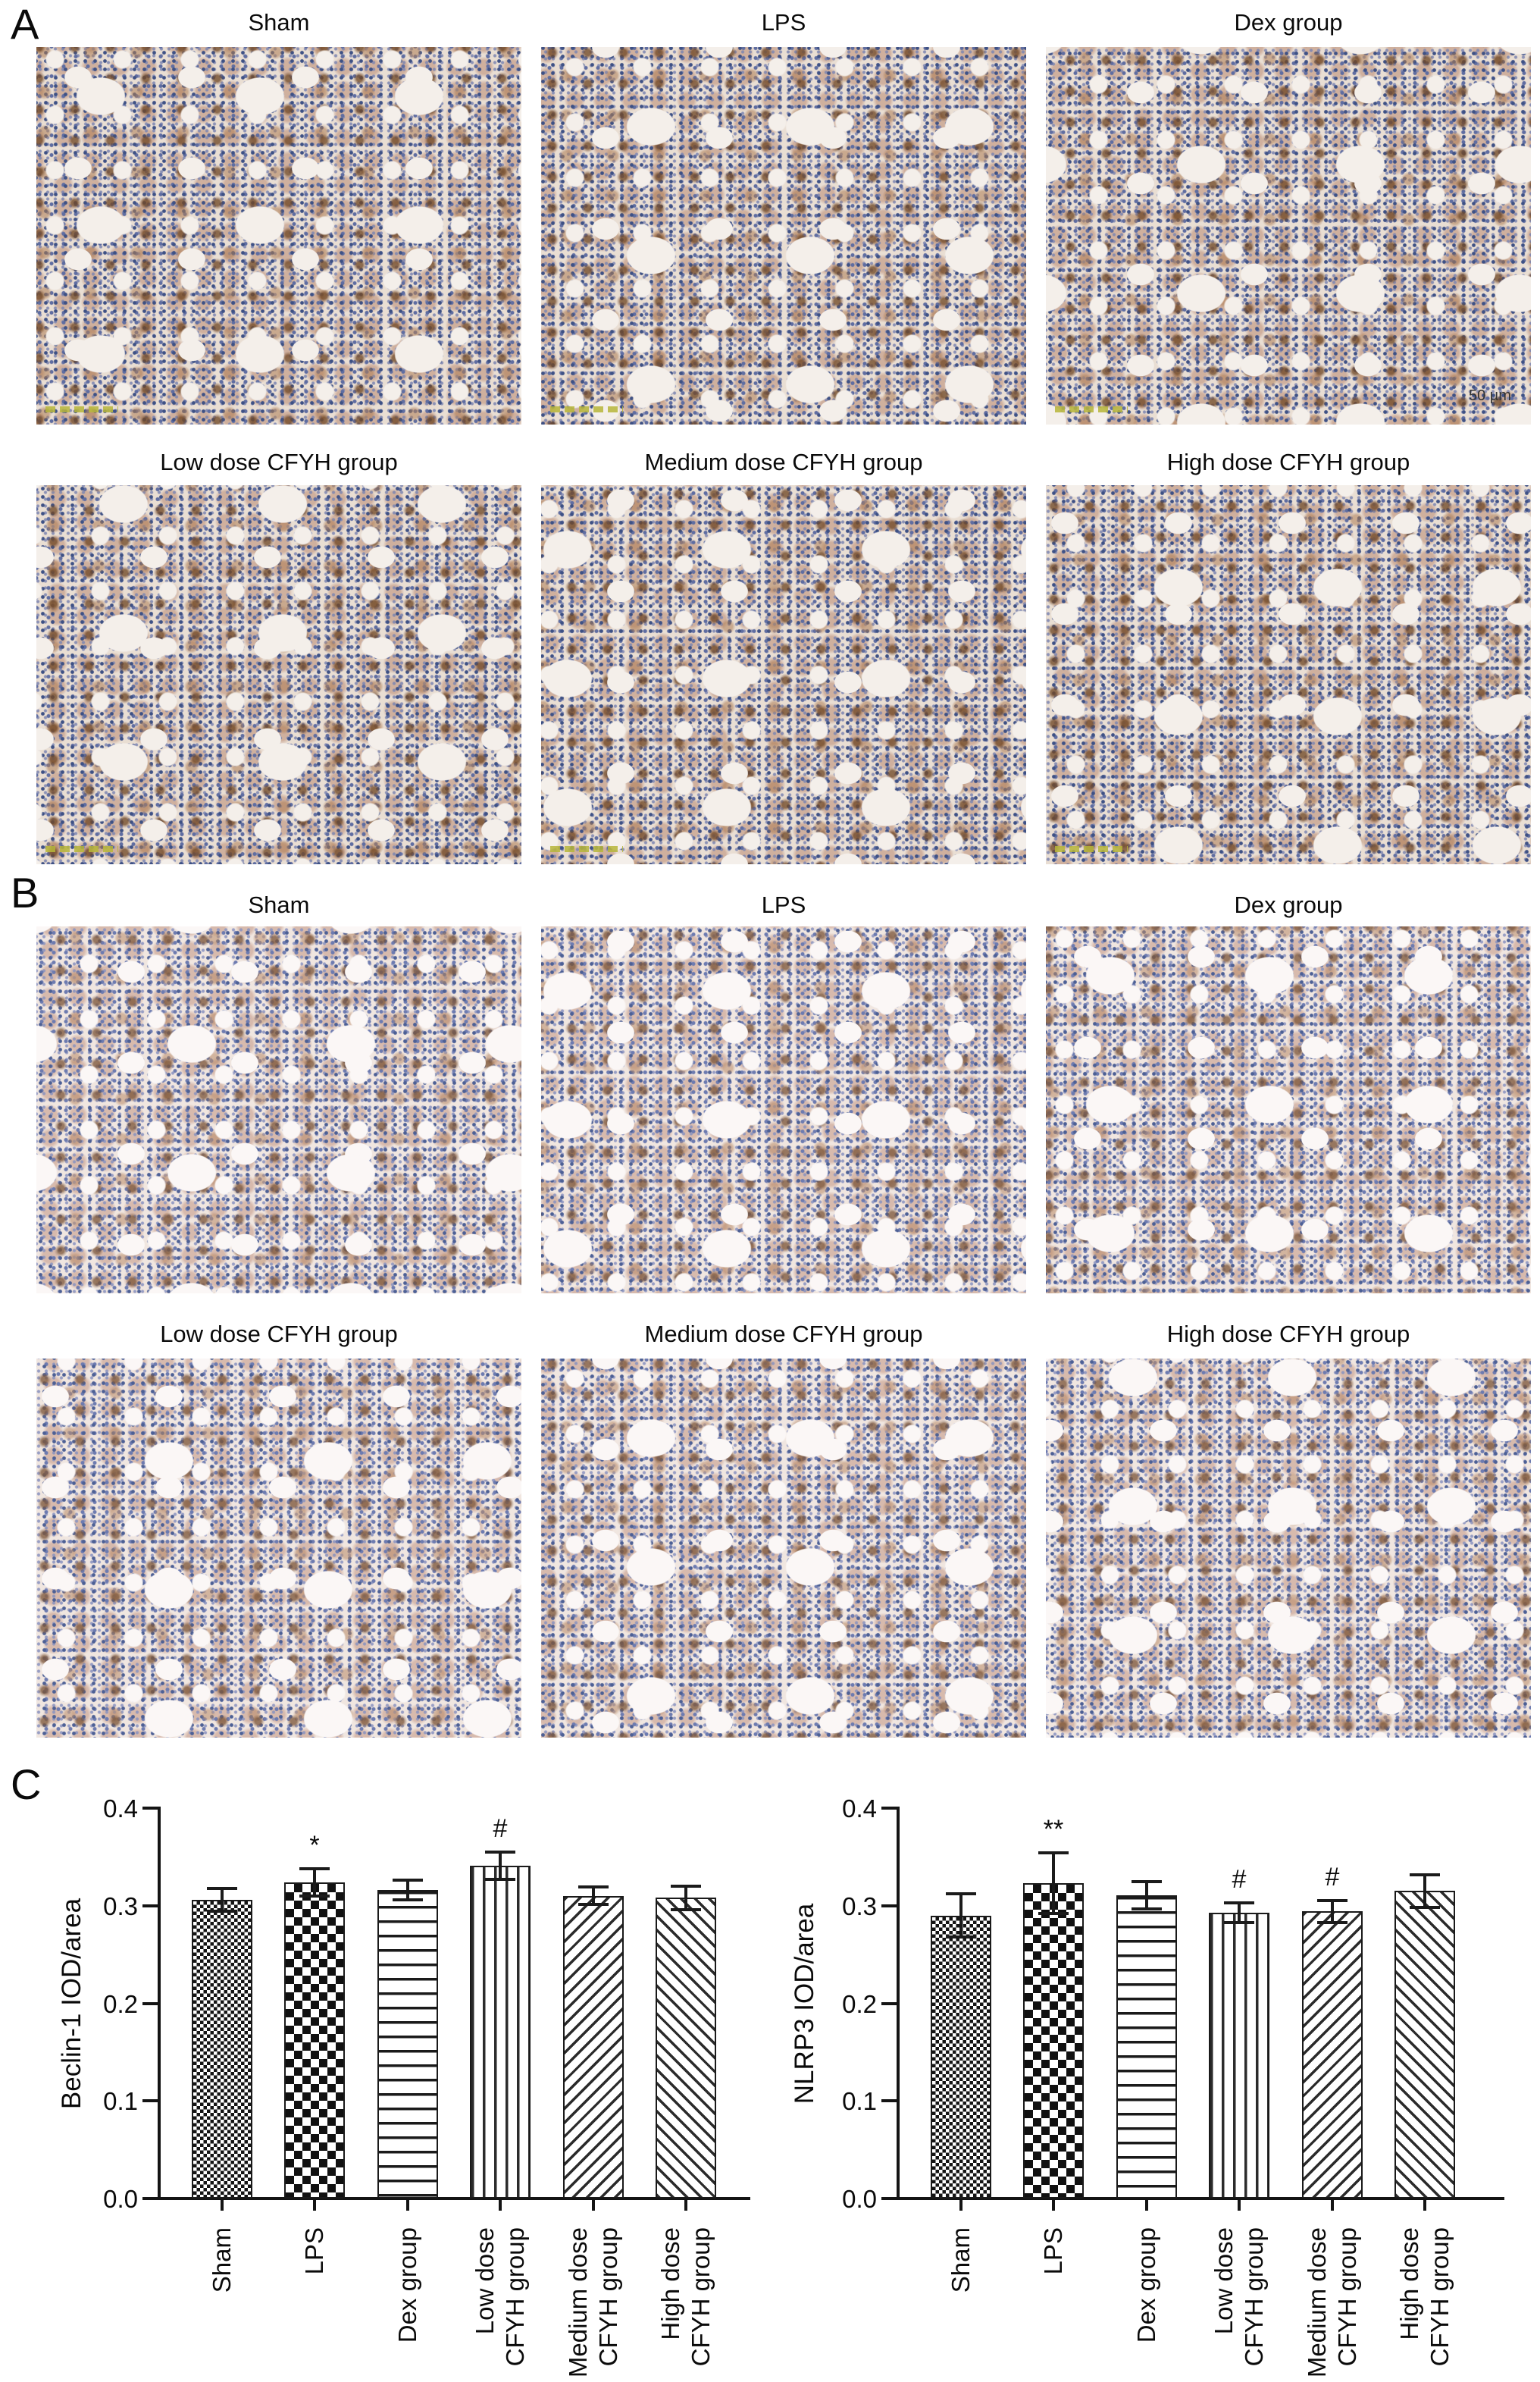  I want to click on micrograph-a-dex: 50 µm, so click(1288, 236).